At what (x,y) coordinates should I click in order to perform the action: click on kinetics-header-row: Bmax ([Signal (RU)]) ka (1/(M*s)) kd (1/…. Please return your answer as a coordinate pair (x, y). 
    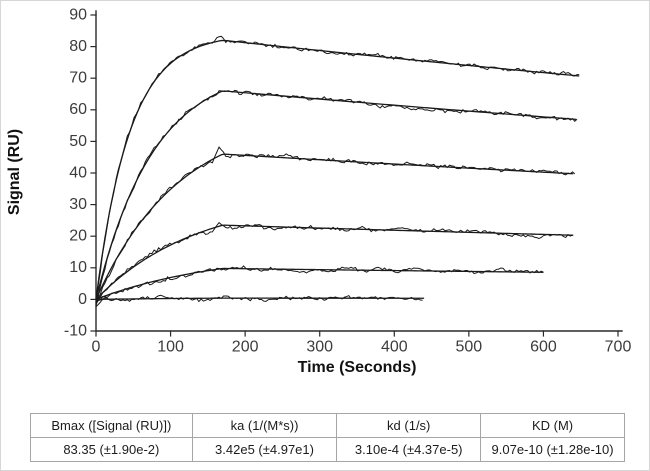
    Looking at the image, I should click on (327, 425).